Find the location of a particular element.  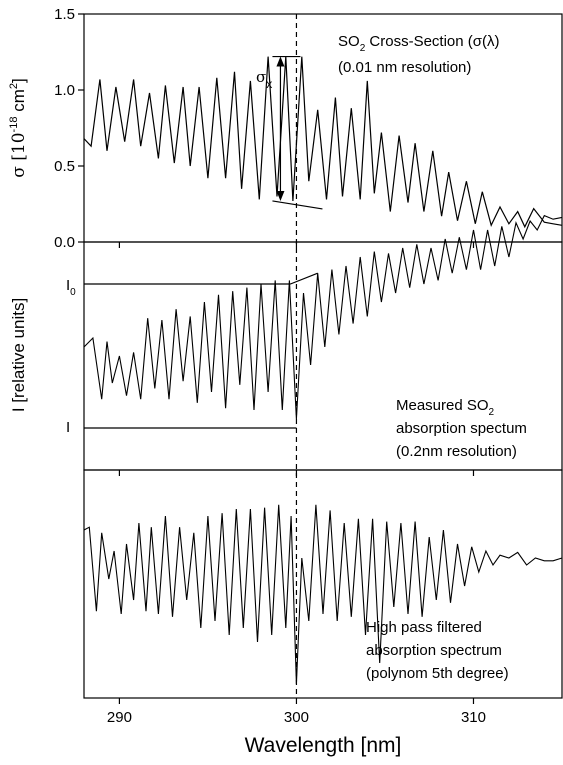

top-y-axis-title: σ [10-18 cm2] is located at coordinates (18, 127).